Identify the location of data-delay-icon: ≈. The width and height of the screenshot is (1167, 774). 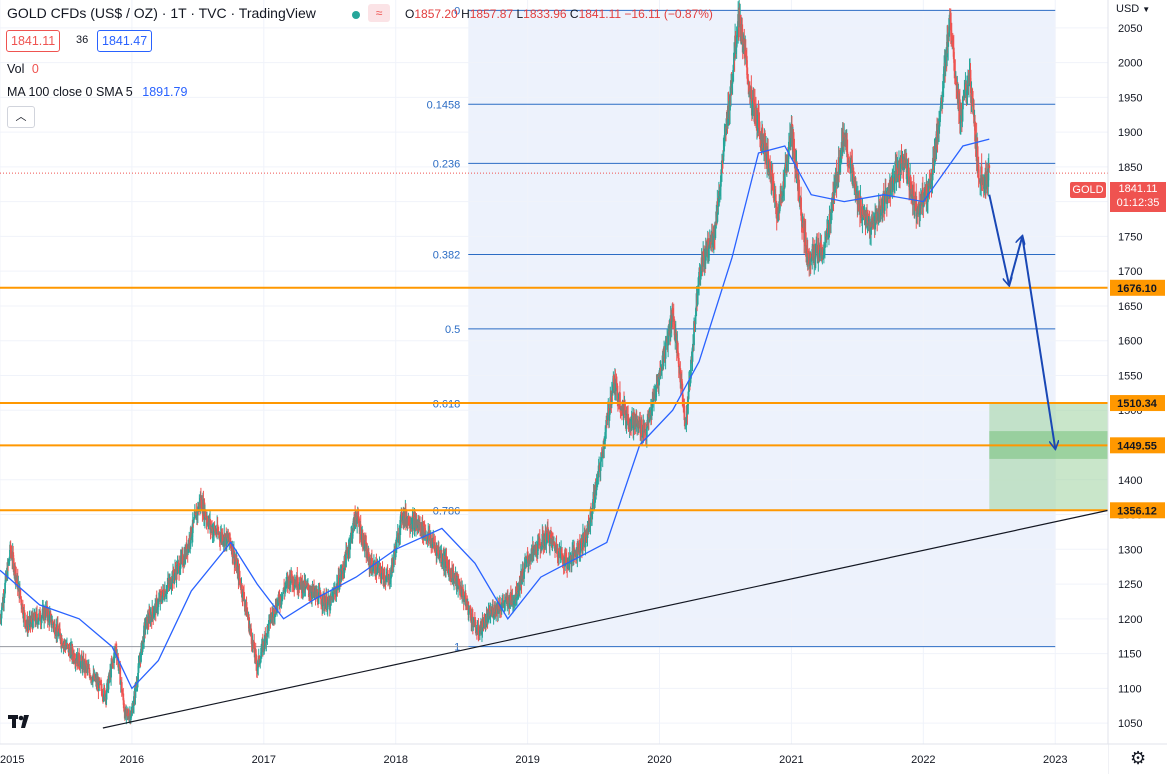
(379, 13).